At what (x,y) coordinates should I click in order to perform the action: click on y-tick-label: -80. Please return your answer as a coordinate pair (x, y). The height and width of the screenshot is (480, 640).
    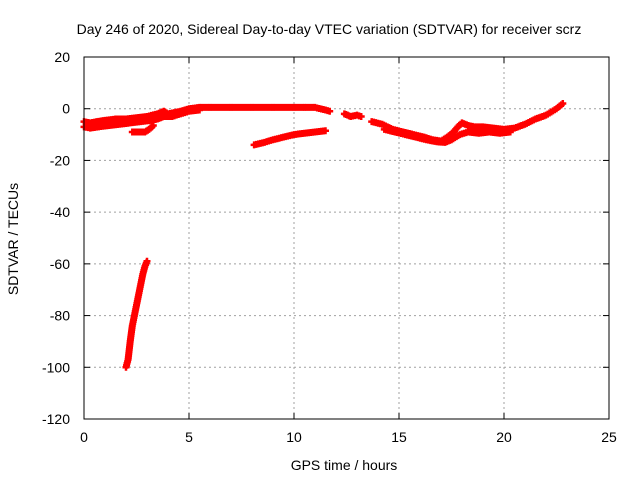
    Looking at the image, I should click on (60, 316).